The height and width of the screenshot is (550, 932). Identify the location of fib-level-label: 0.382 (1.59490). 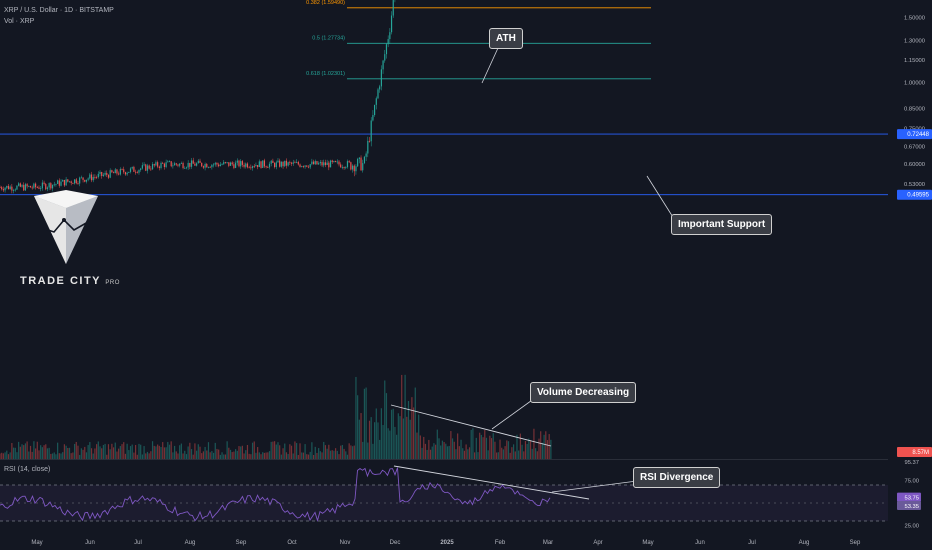
(325, 3).